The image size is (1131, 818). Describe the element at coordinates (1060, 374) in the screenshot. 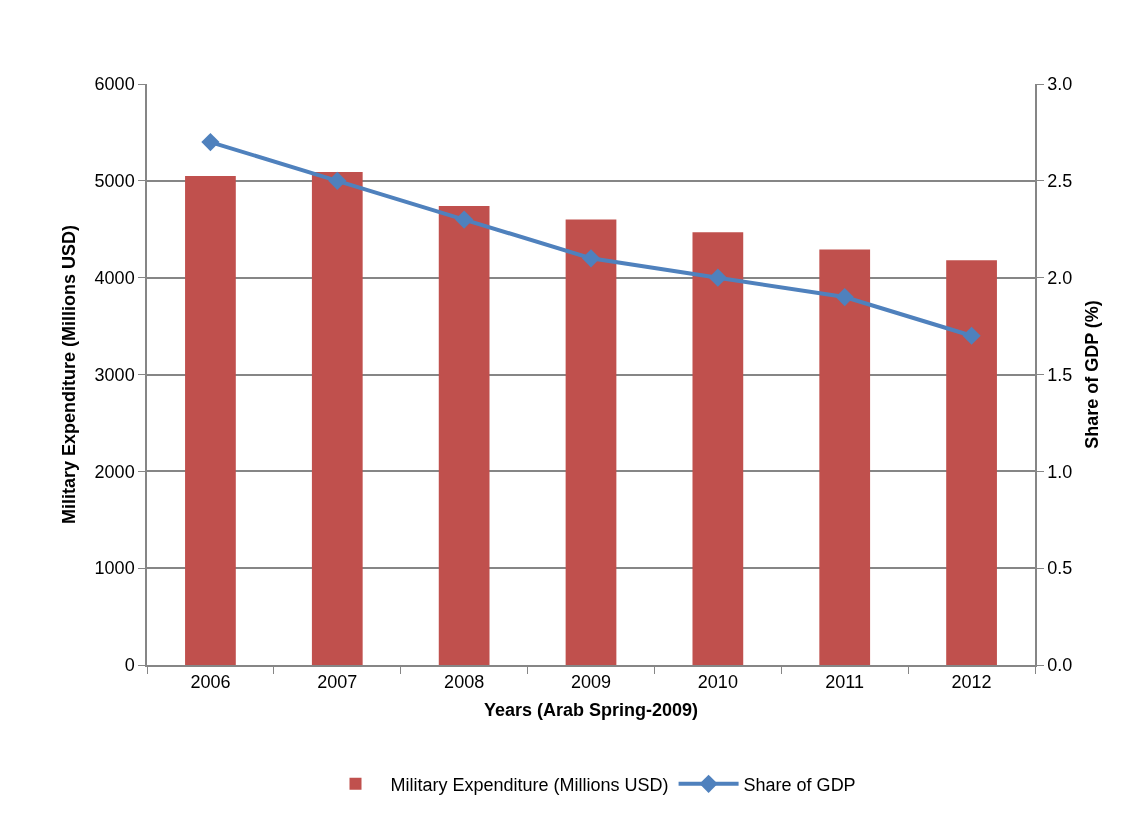

I see `y2-tick-label: 1.5` at that location.